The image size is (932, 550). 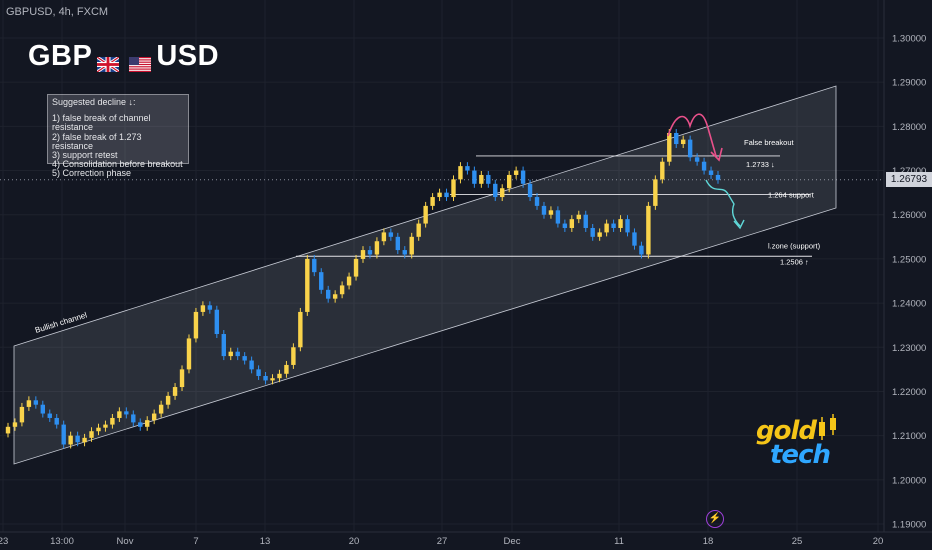 What do you see at coordinates (265, 541) in the screenshot?
I see `x-tick-label: 13` at bounding box center [265, 541].